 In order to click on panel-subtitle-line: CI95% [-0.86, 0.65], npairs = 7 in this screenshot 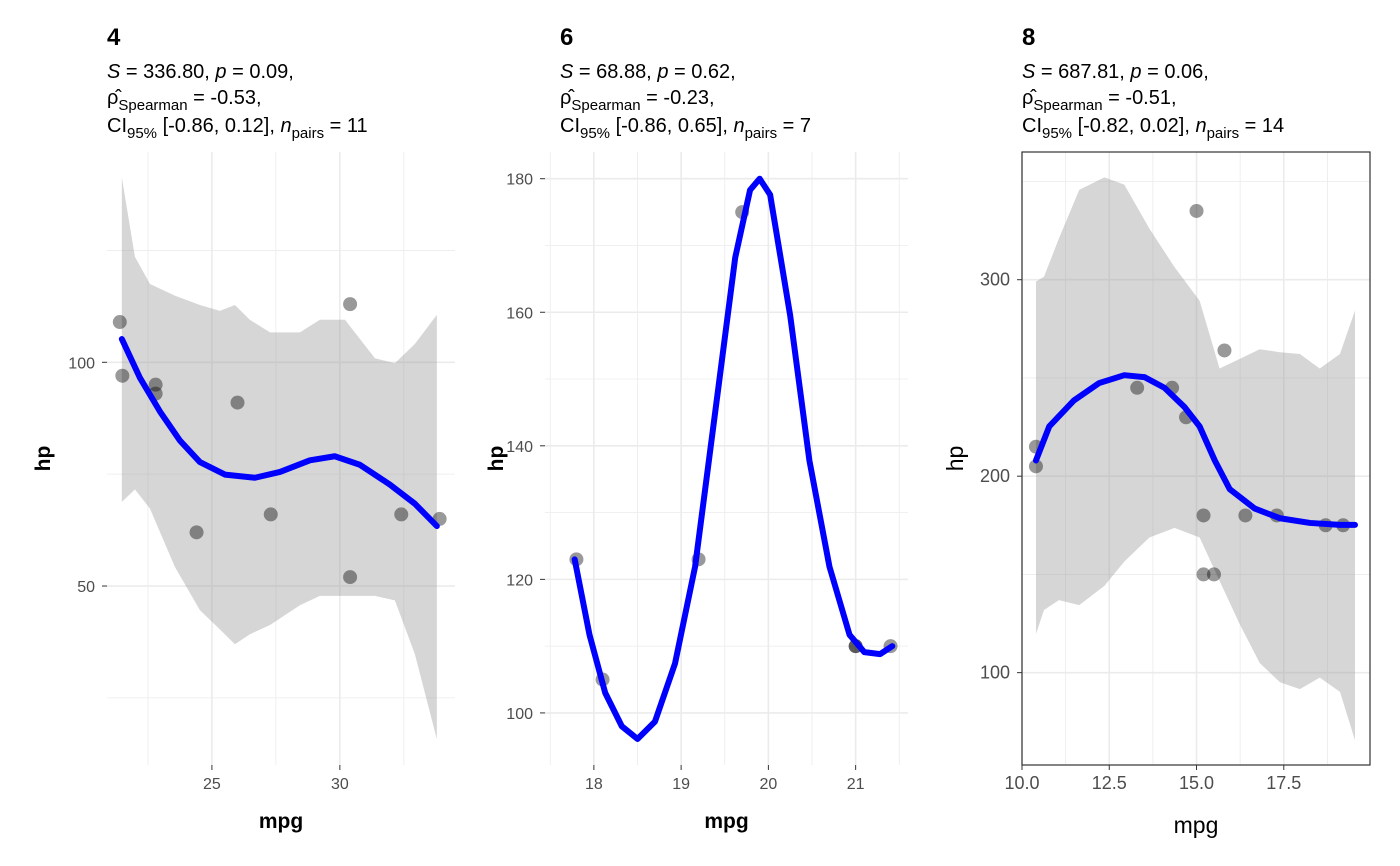, I will do `click(685, 128)`.